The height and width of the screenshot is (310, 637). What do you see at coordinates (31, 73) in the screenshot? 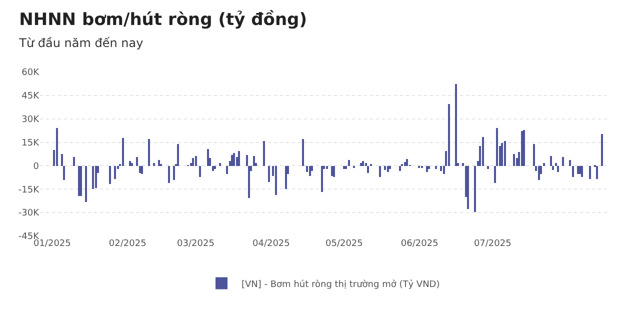
I see `y-tick-label: 60K` at bounding box center [31, 73].